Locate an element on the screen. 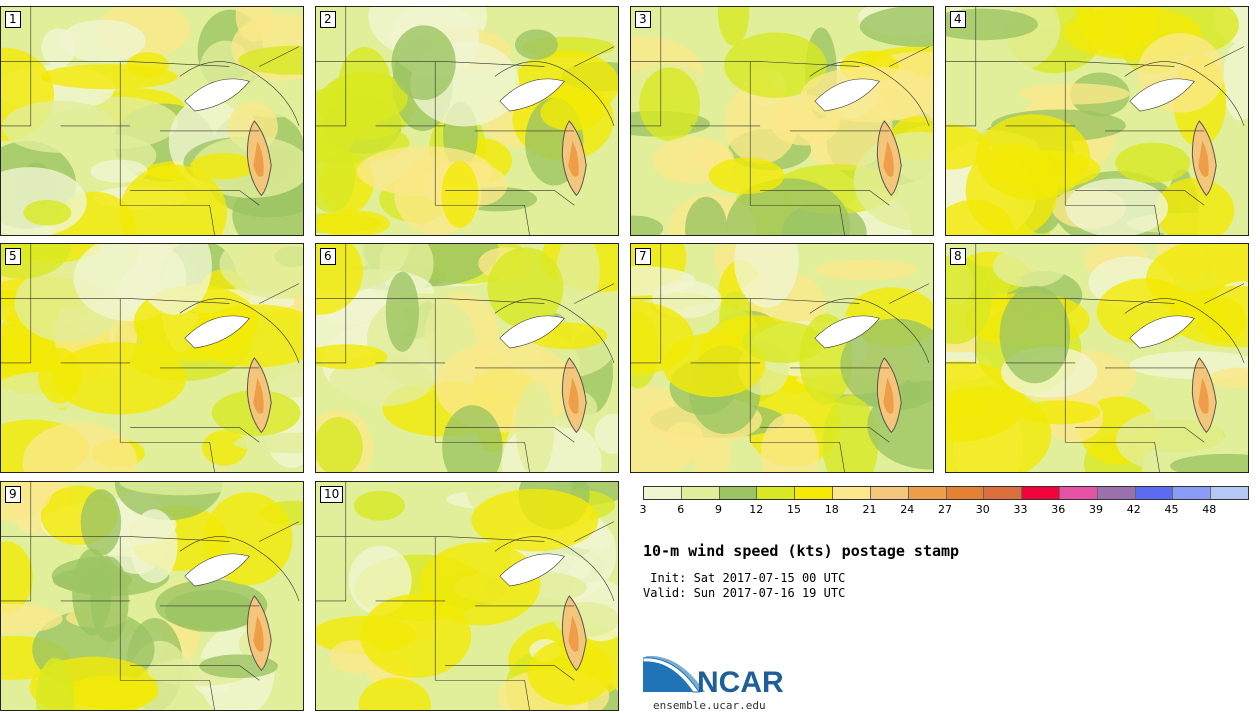 This screenshot has width=1260, height=713. colorbar-tick-labels: 3 6 9 12 15 18 21 24 27 30 33 36 39 42 45 48 is located at coordinates (944, 508).